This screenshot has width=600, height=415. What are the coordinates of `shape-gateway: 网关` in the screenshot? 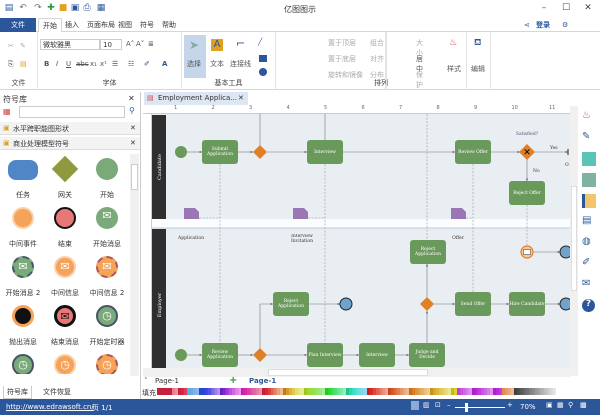 It's located at (65, 178).